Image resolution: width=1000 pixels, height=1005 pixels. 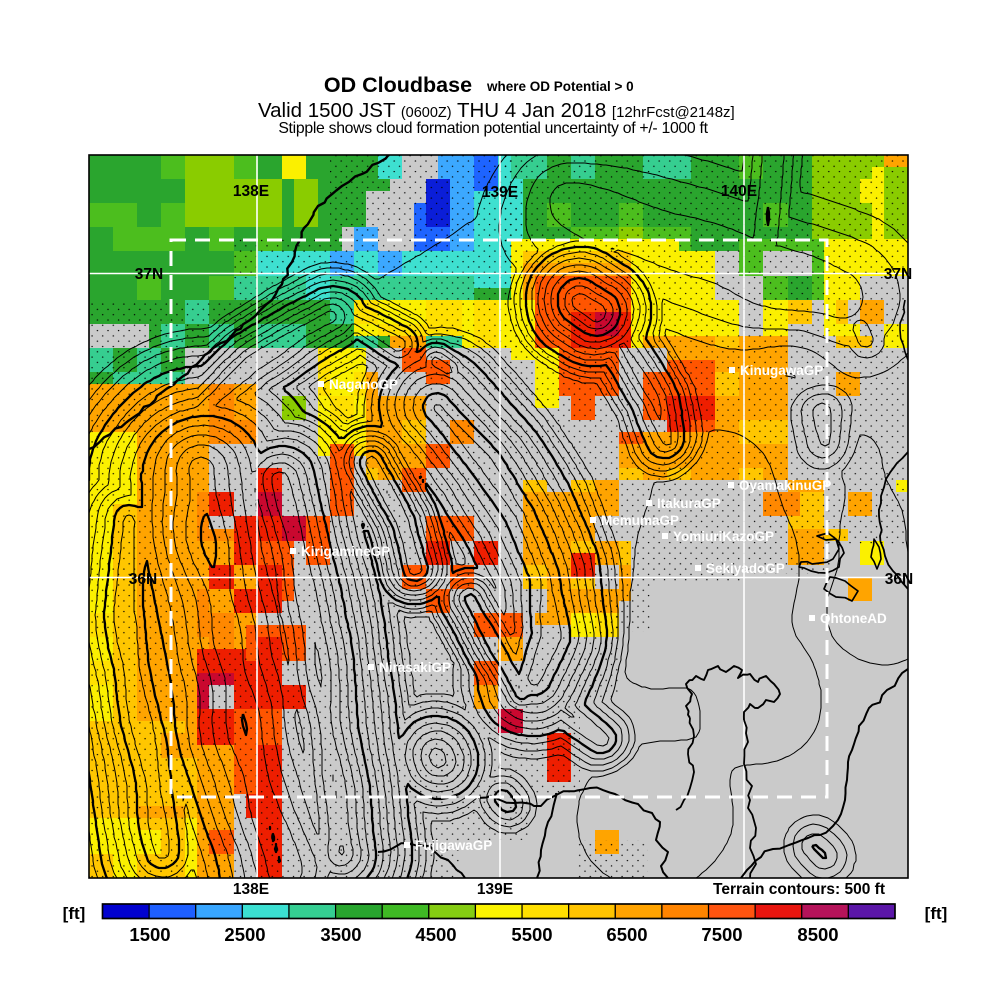 What do you see at coordinates (640, 520) in the screenshot?
I see `svg-text: MemumaGP` at bounding box center [640, 520].